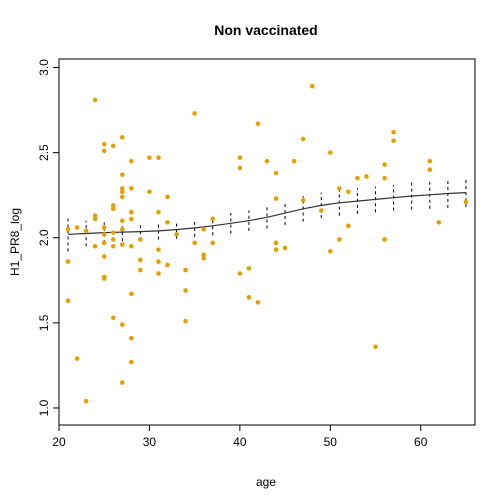 The width and height of the screenshot is (504, 504). What do you see at coordinates (44, 152) in the screenshot?
I see `y-tick-label: 2.5` at bounding box center [44, 152].